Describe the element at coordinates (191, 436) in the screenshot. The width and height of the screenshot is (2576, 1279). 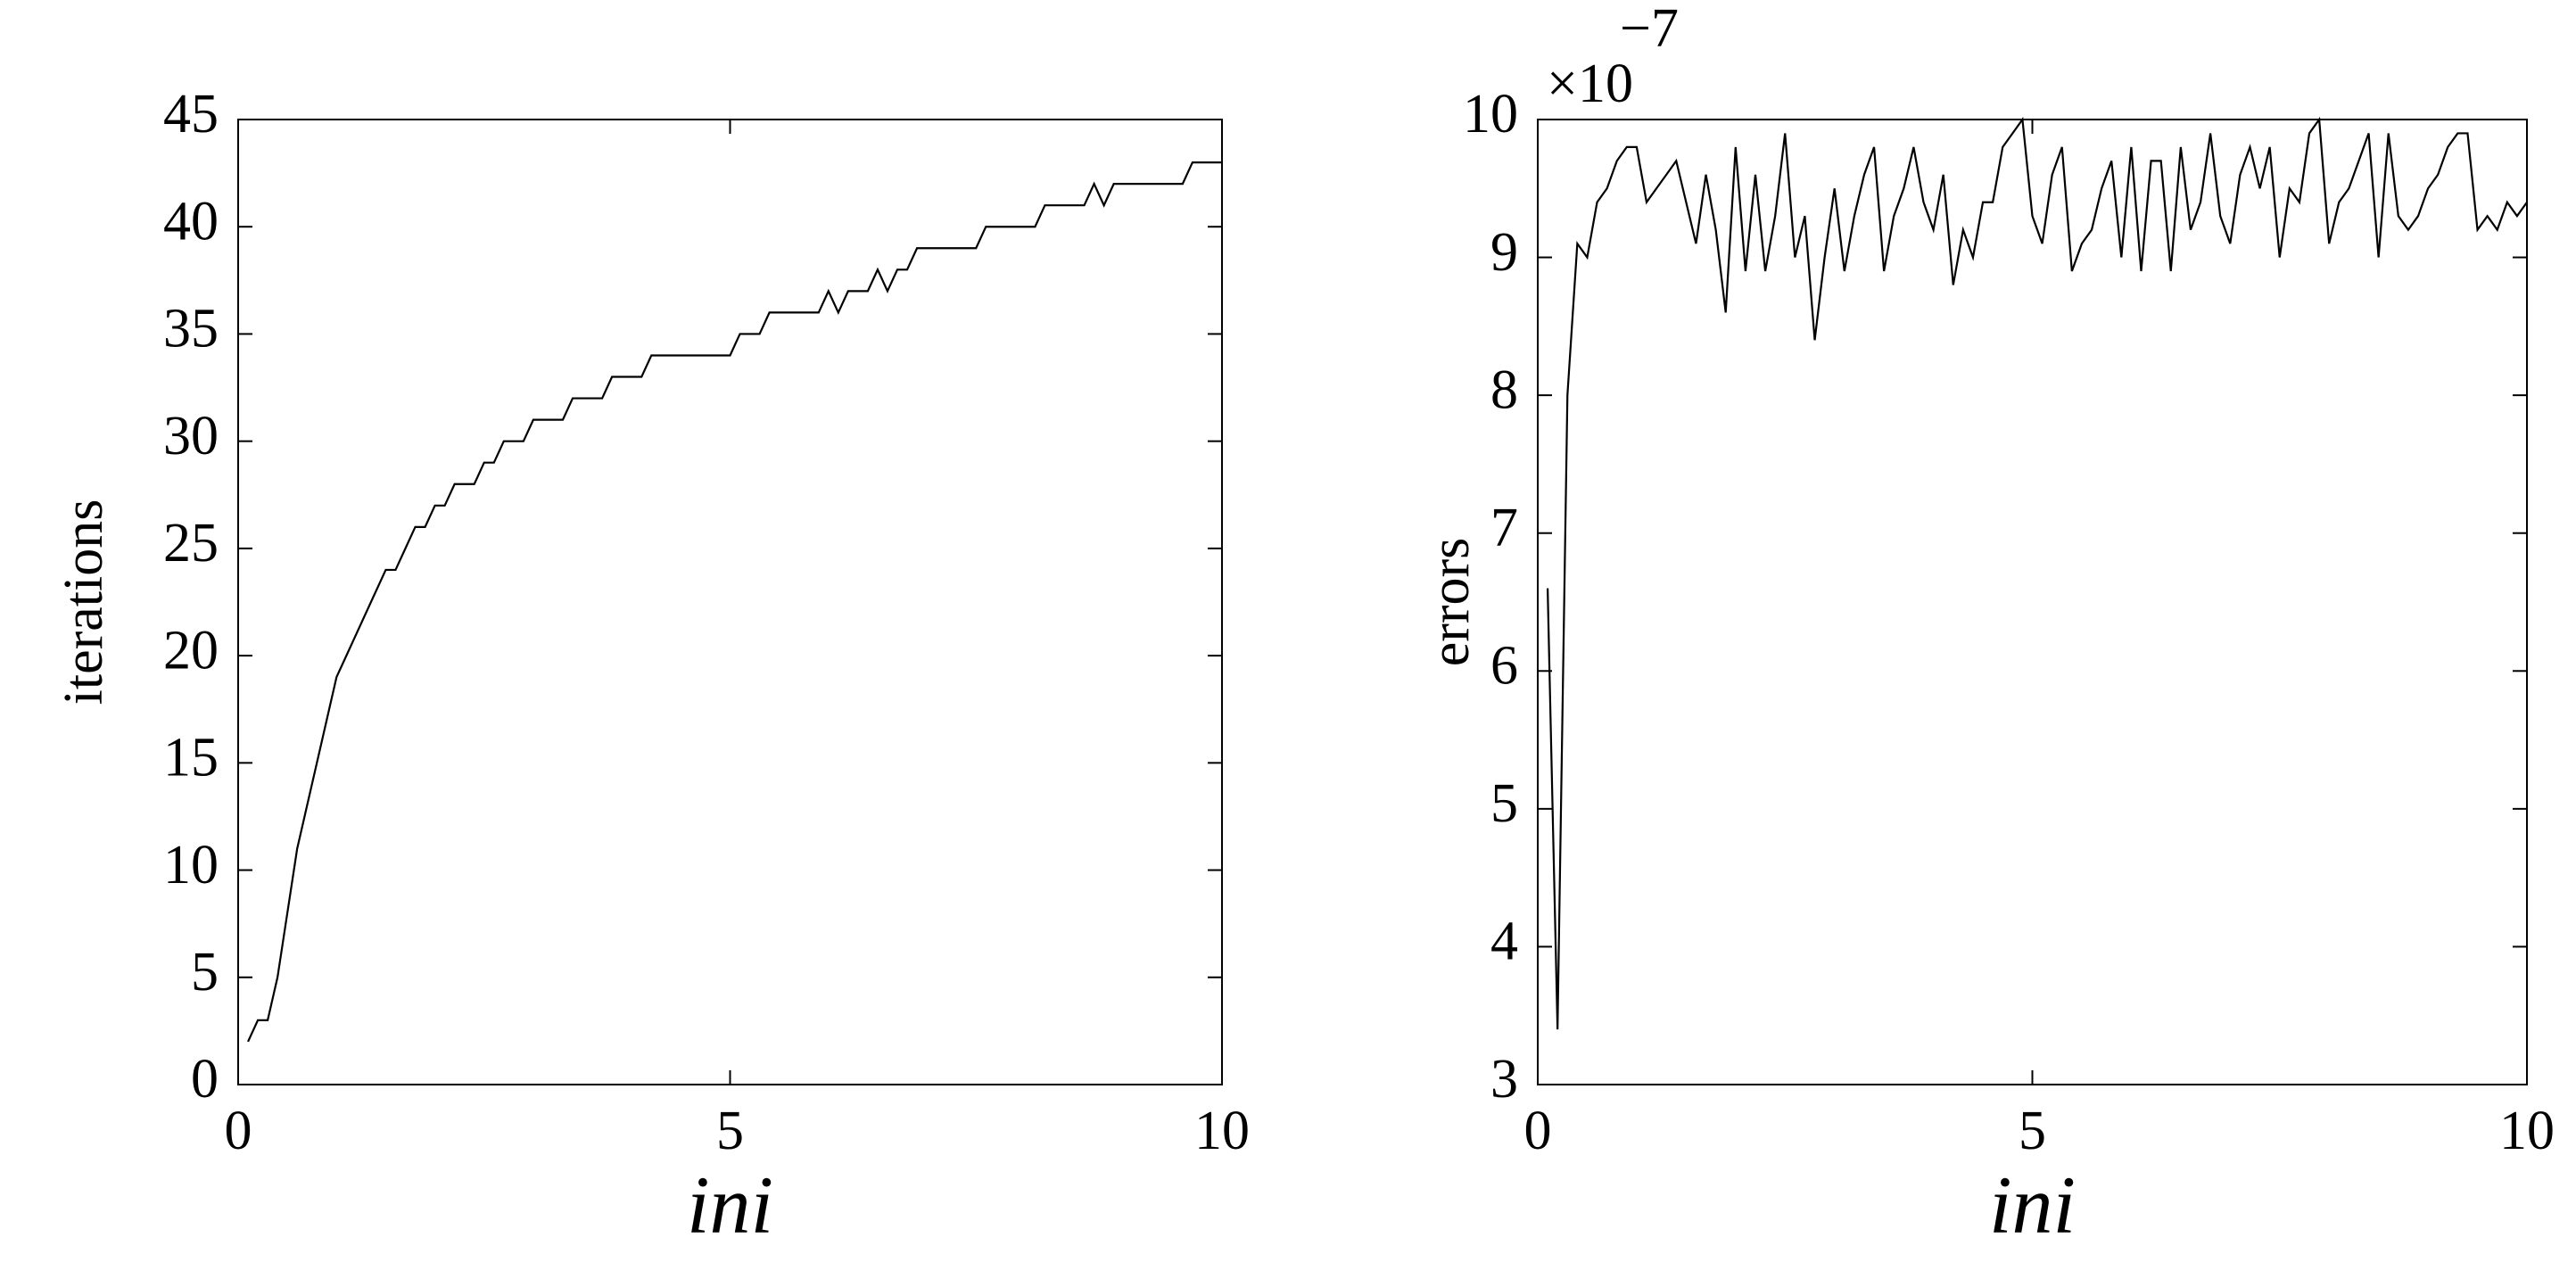
I see `y-tick-label: 30` at that location.